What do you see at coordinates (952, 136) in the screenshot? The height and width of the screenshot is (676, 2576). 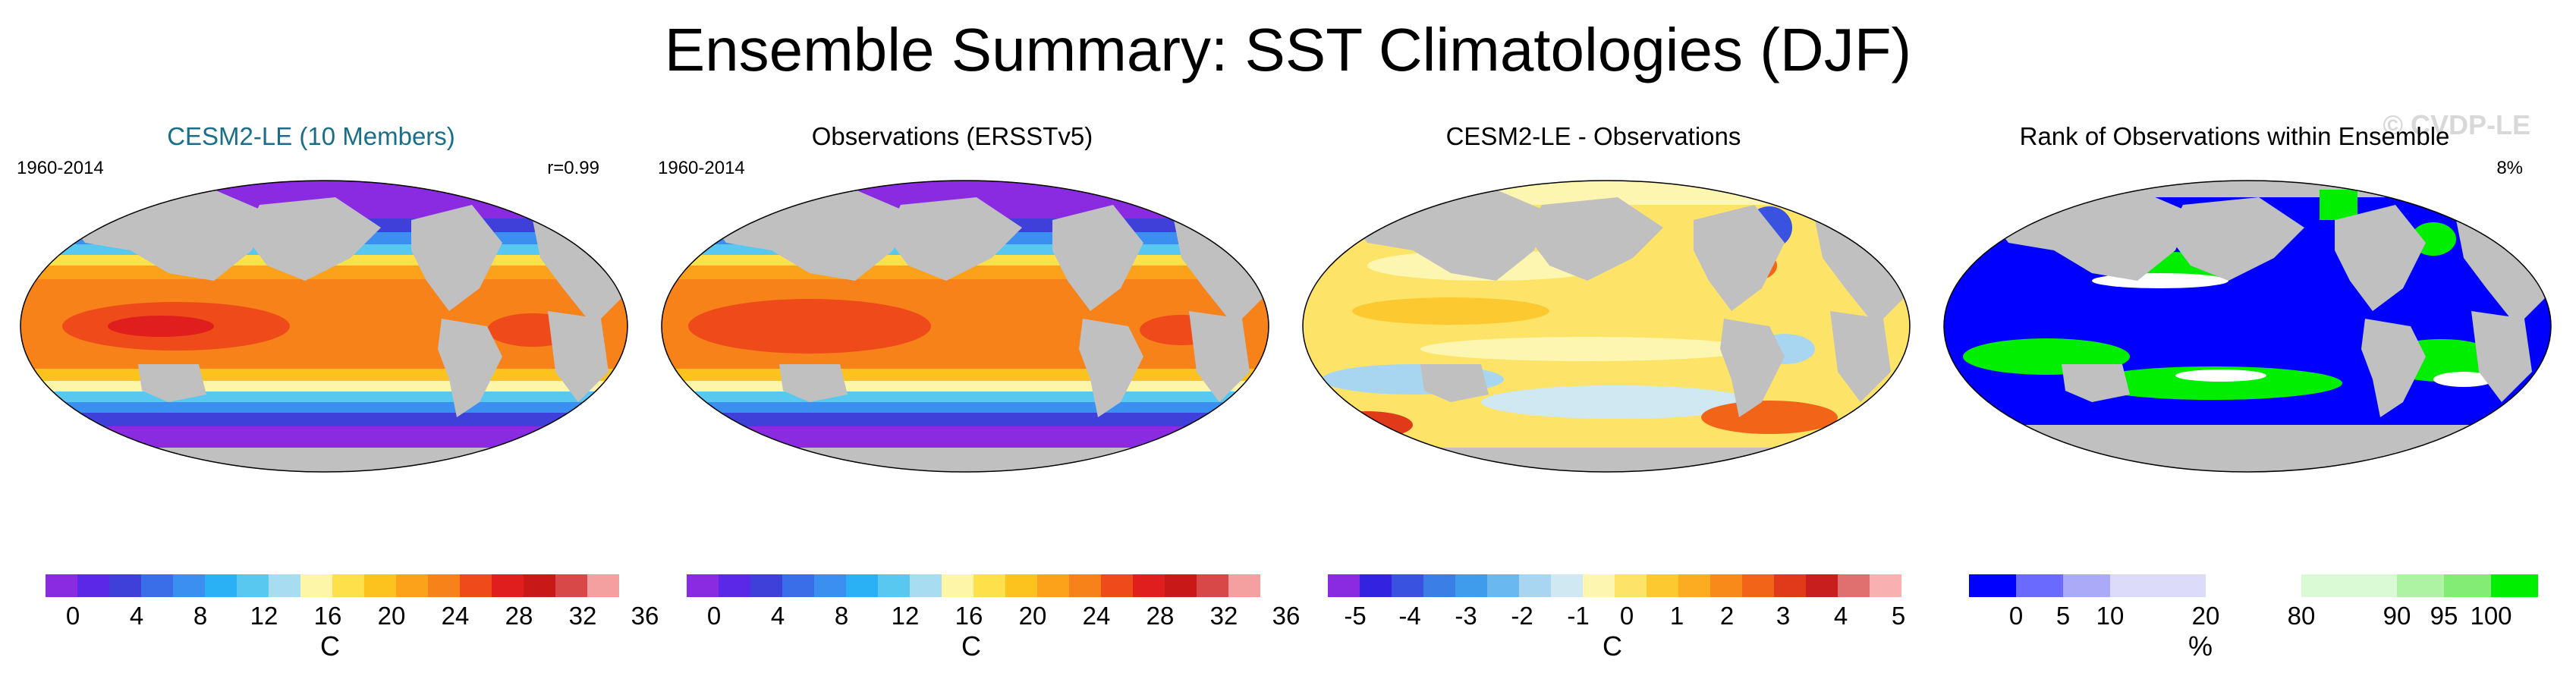 I see `panel-title: Observations (ERSSTv5)` at bounding box center [952, 136].